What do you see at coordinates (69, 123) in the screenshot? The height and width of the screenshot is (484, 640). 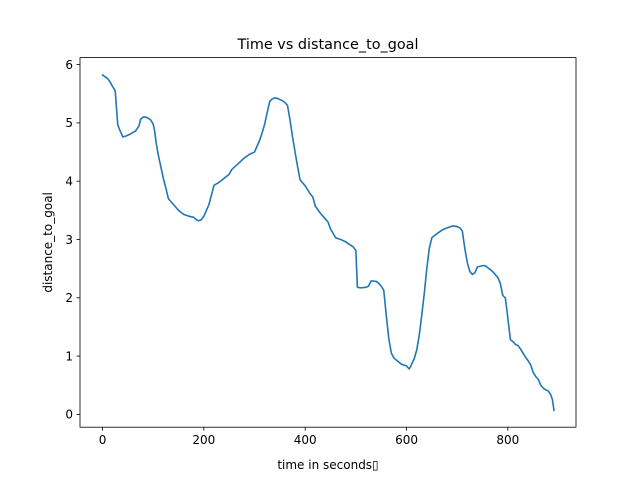 I see `y-tick-label: 5` at bounding box center [69, 123].